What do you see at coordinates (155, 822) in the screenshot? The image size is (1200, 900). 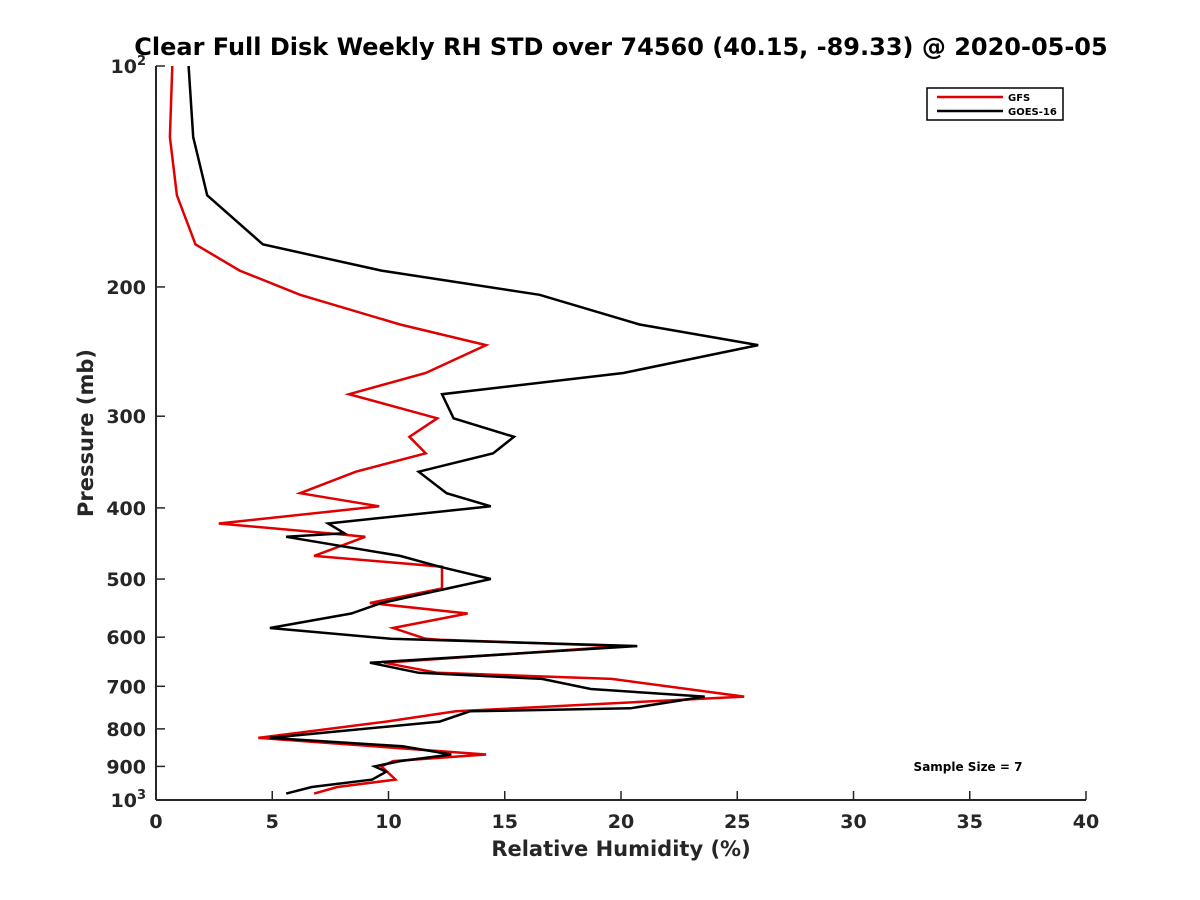 I see `x-tick-label: 0` at bounding box center [155, 822].